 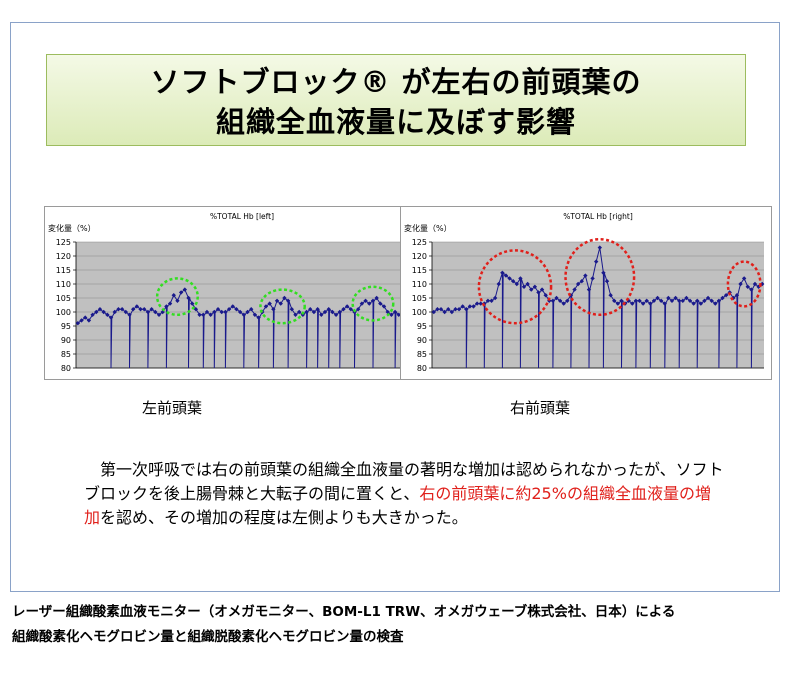 What do you see at coordinates (397, 505) in the screenshot?
I see `body-text-highlight: 右の前頭葉に約25%の組織全血液量の増加` at bounding box center [397, 505].